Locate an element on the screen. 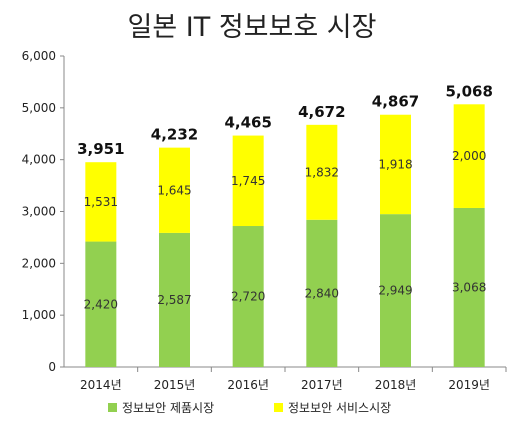 The width and height of the screenshot is (528, 431). segment-value-label: 2,587 is located at coordinates (174, 300).